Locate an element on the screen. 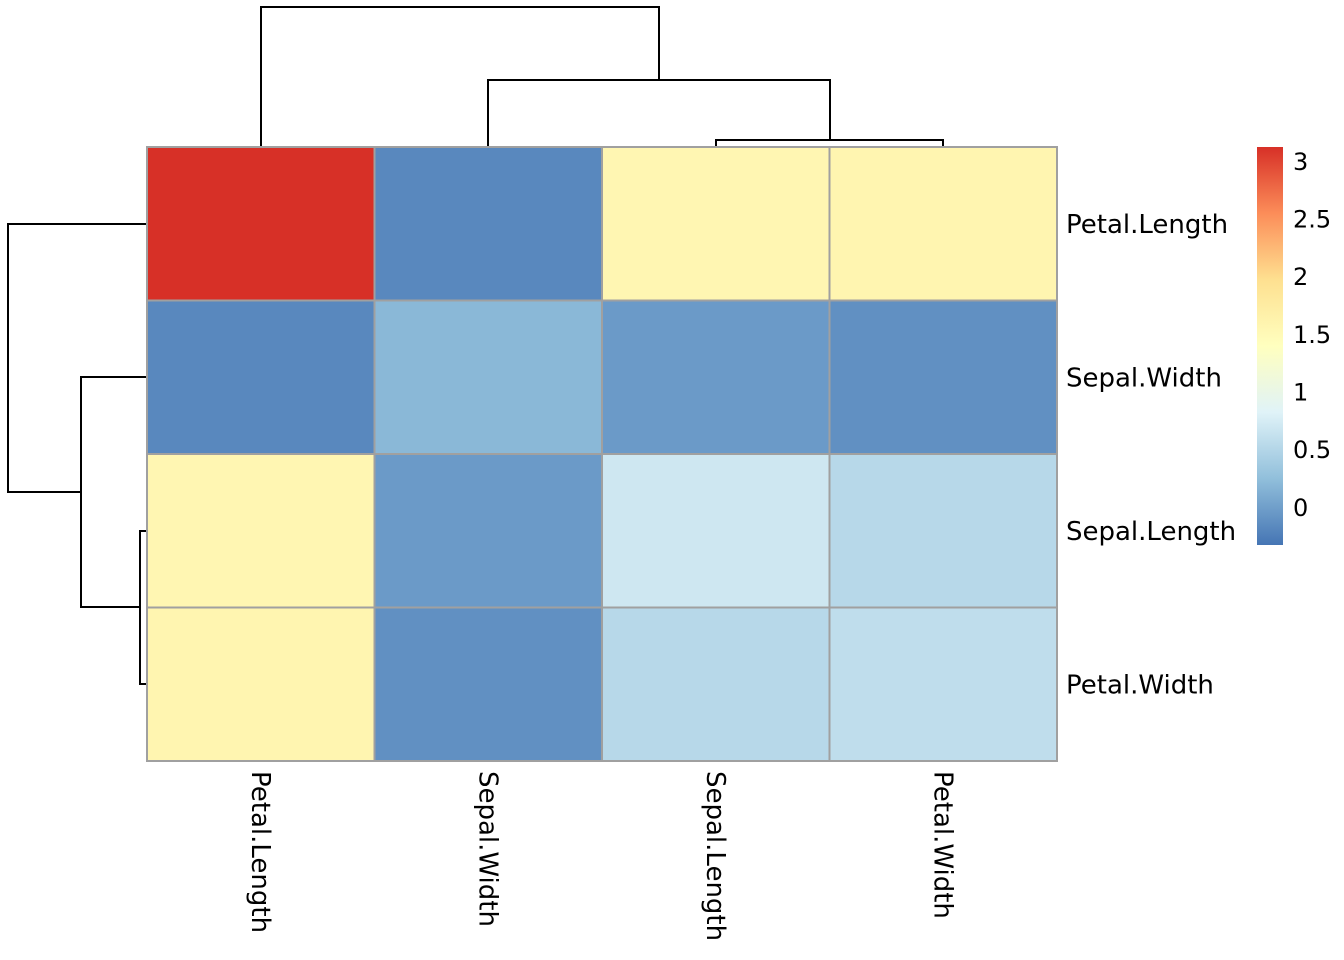 The height and width of the screenshot is (960, 1344). colorbar: 0 0.5 1 1.5 2 2.5 3 is located at coordinates (1294, 346).